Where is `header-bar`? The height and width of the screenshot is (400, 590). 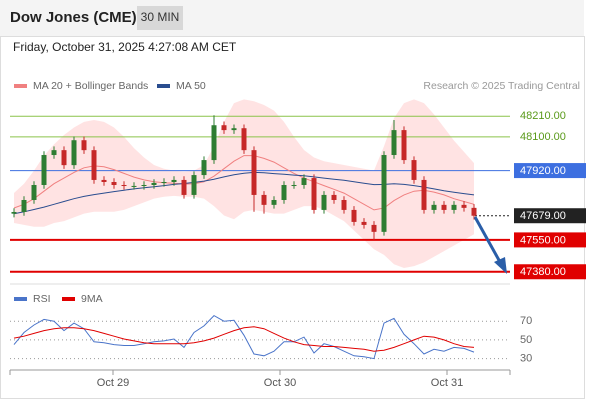
header-bar is located at coordinates (292, 18).